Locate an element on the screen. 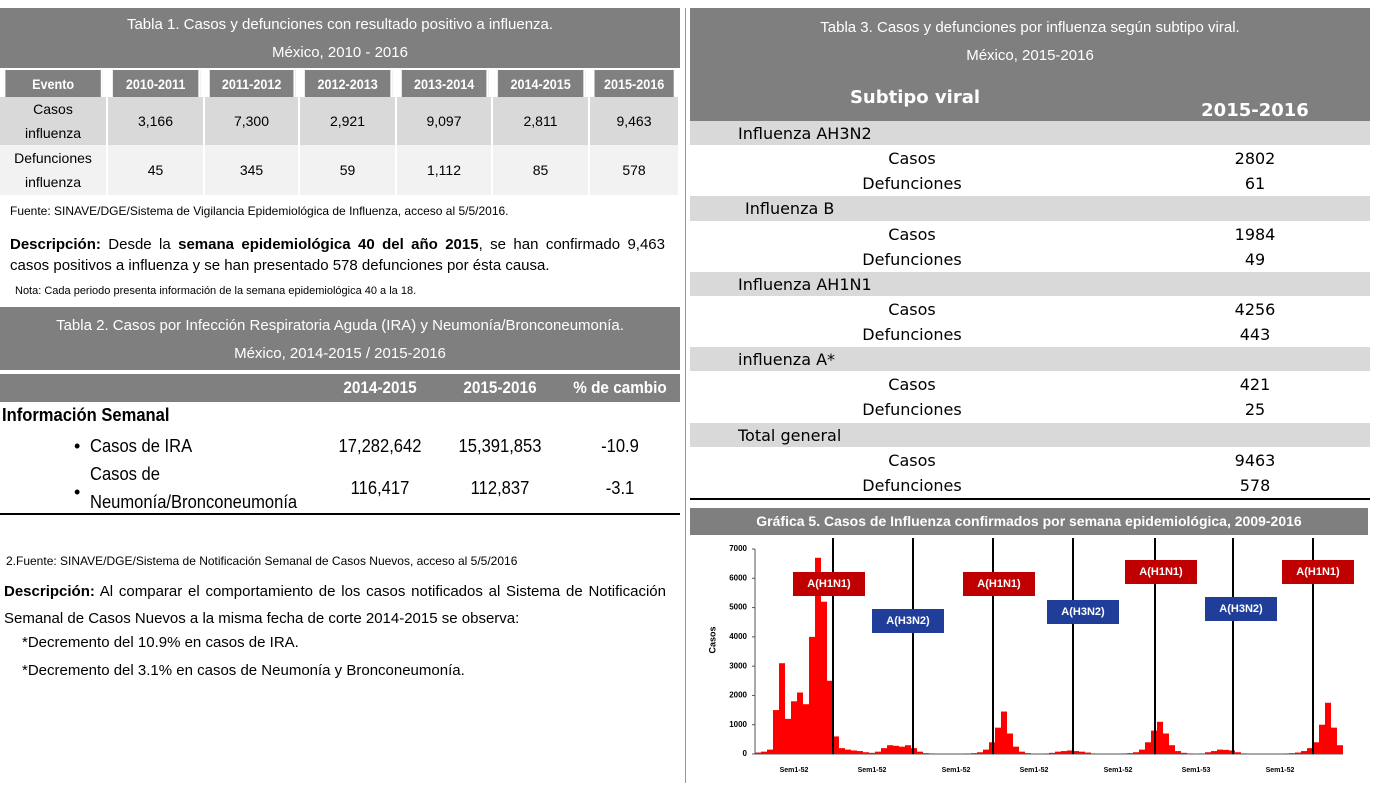  table-cell: -10.9 is located at coordinates (620, 445).